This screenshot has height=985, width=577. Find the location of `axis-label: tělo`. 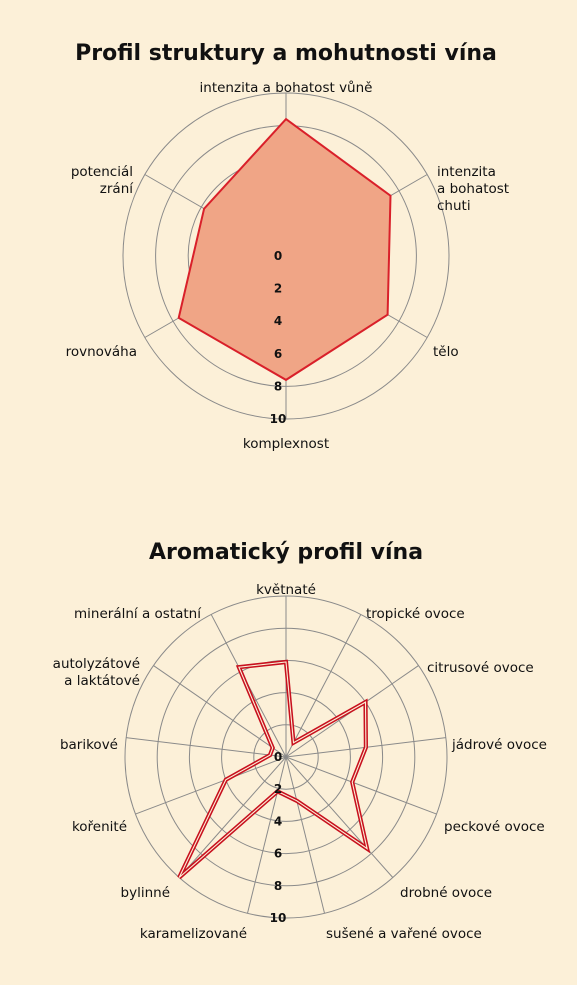

axis-label: tělo is located at coordinates (446, 352).